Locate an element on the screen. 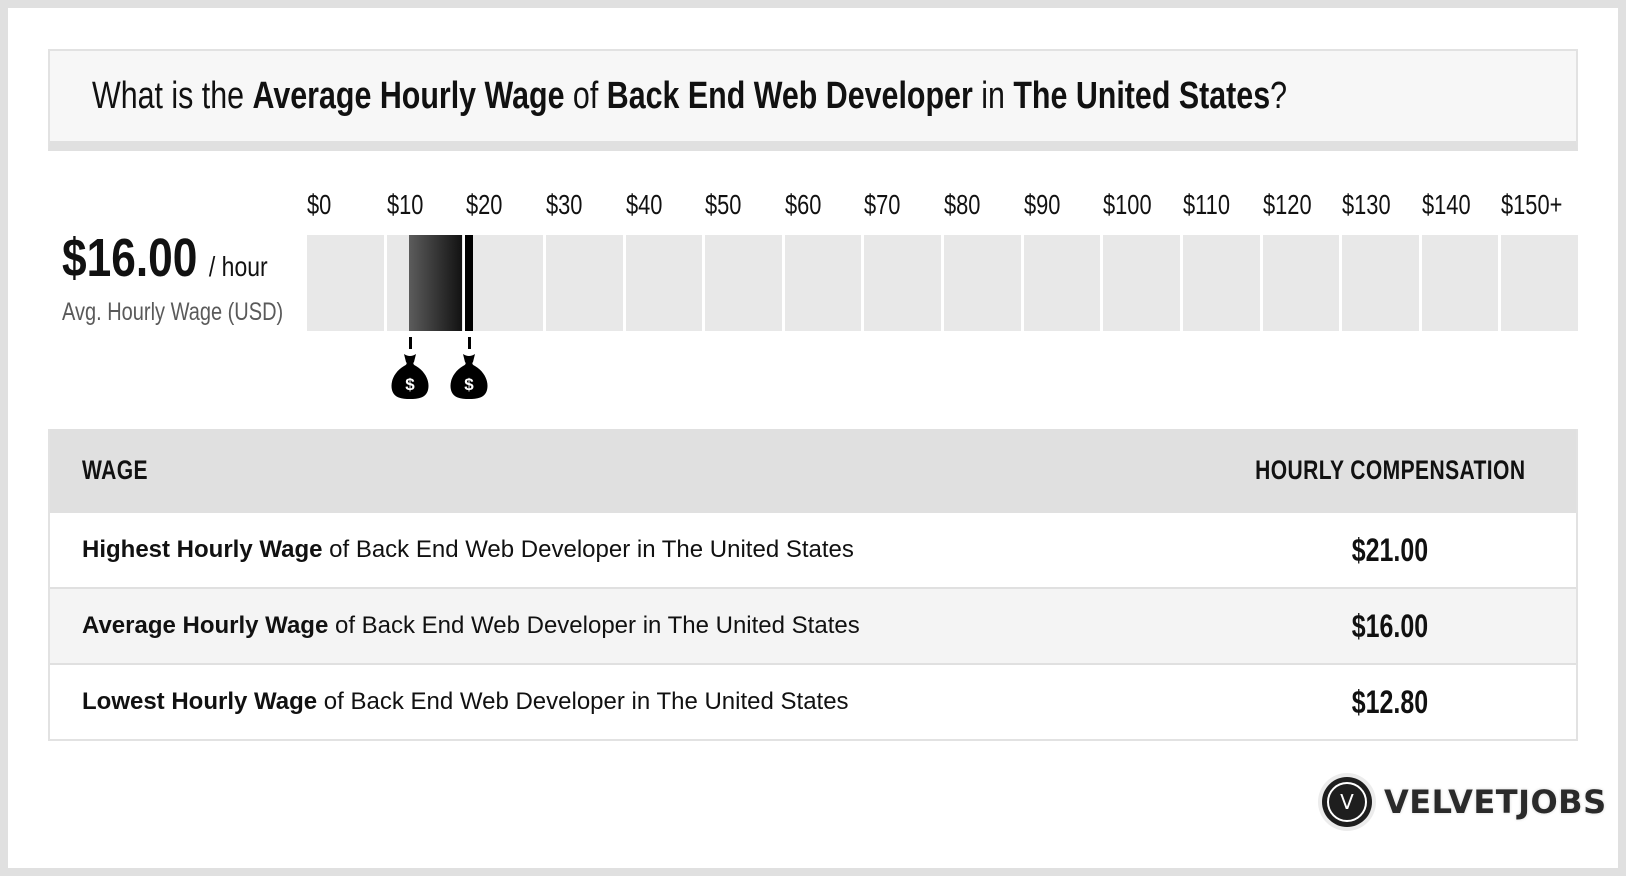 The width and height of the screenshot is (1626, 876). title-metric: Average Hourly Wage is located at coordinates (408, 96).